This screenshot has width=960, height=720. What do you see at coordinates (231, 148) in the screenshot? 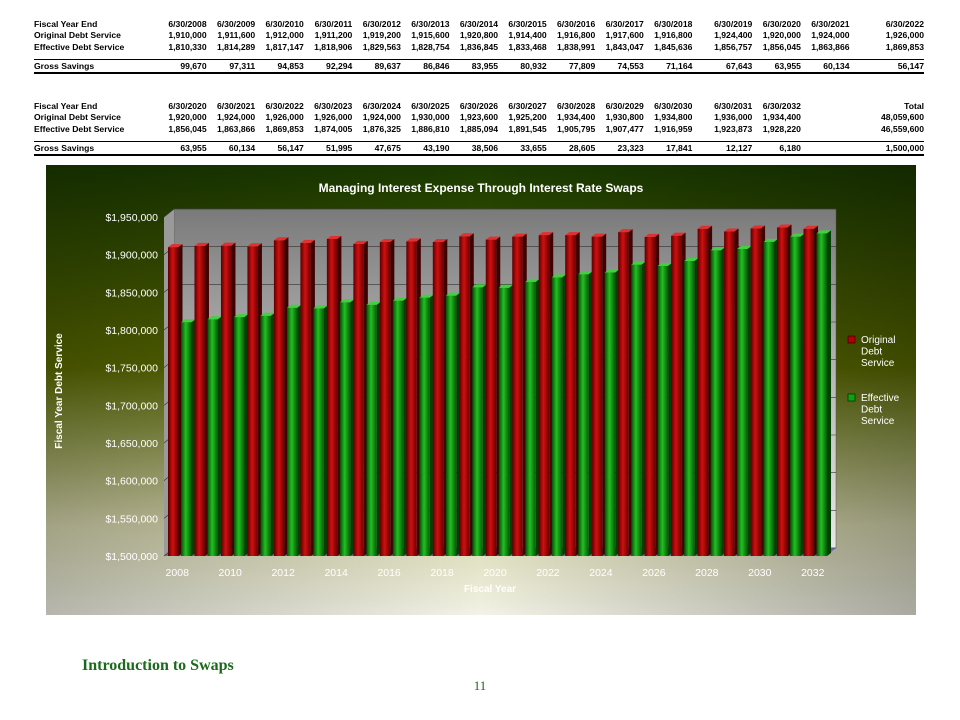
I see `table-cell: 60,134` at bounding box center [231, 148].